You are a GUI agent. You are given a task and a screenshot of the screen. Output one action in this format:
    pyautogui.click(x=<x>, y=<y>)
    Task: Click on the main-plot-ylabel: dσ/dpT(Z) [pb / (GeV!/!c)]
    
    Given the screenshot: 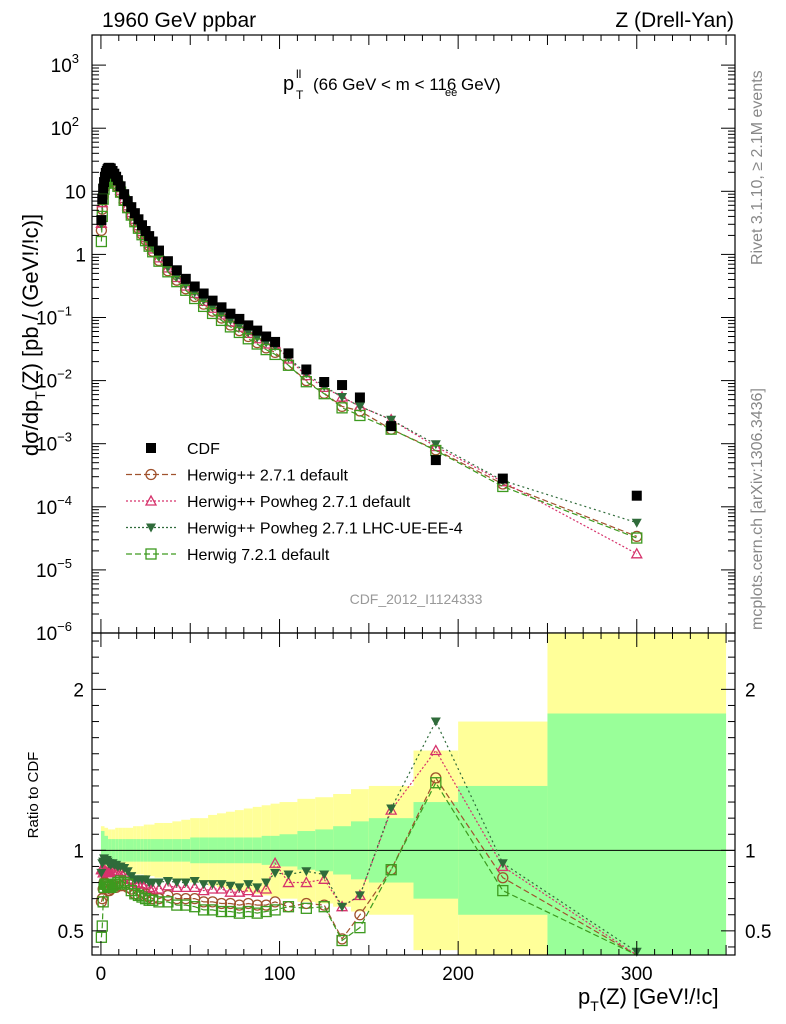 What is the action you would take?
    pyautogui.click(x=33, y=335)
    